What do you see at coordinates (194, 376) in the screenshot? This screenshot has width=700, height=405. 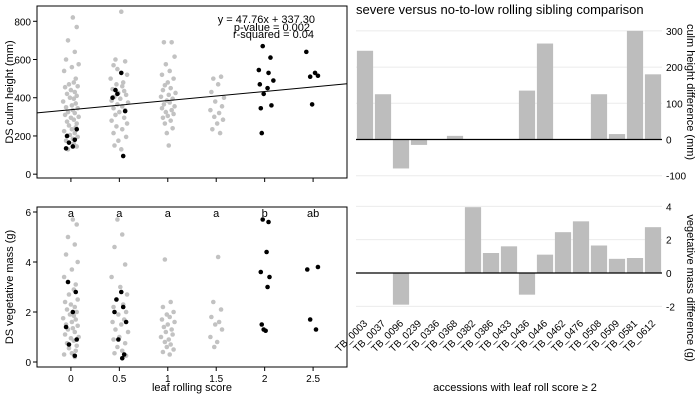 I see `vegetative-mass-x-axis: 0 0.5 1 1.5 2 2.5` at bounding box center [194, 376].